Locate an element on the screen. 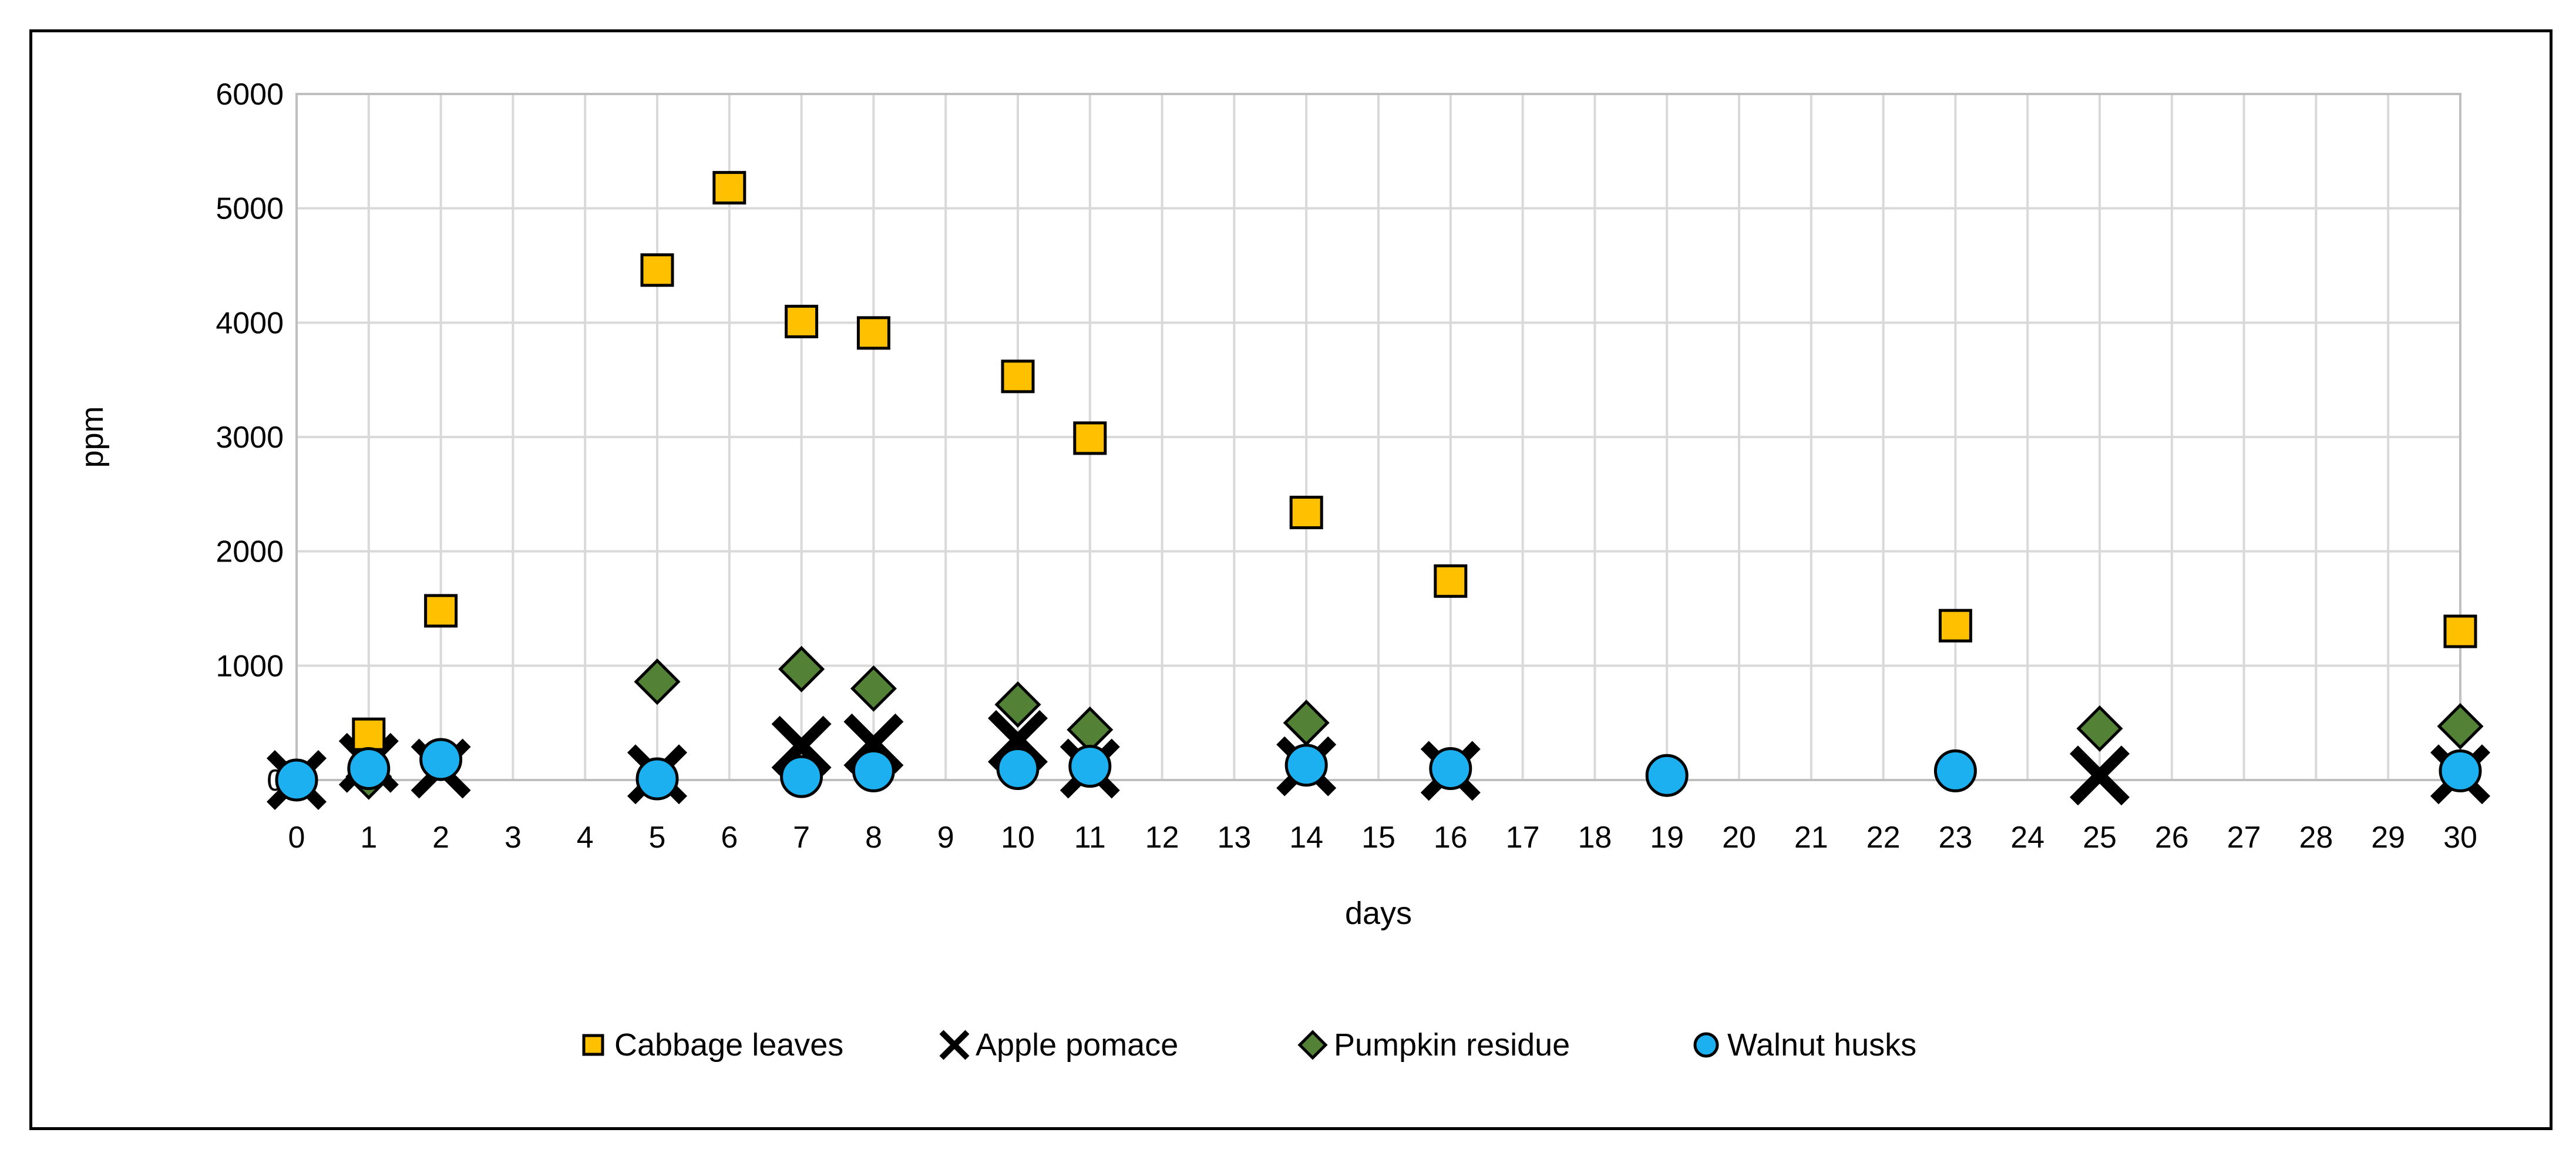 Image resolution: width=2576 pixels, height=1163 pixels. y-axis-ticks: 0100020003000400050006000 is located at coordinates (250, 438).